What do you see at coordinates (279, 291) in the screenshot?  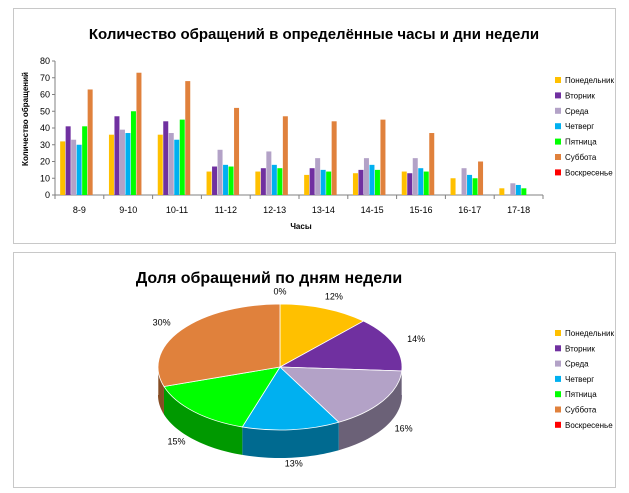 I see `pie-percent-label: 0%` at bounding box center [279, 291].